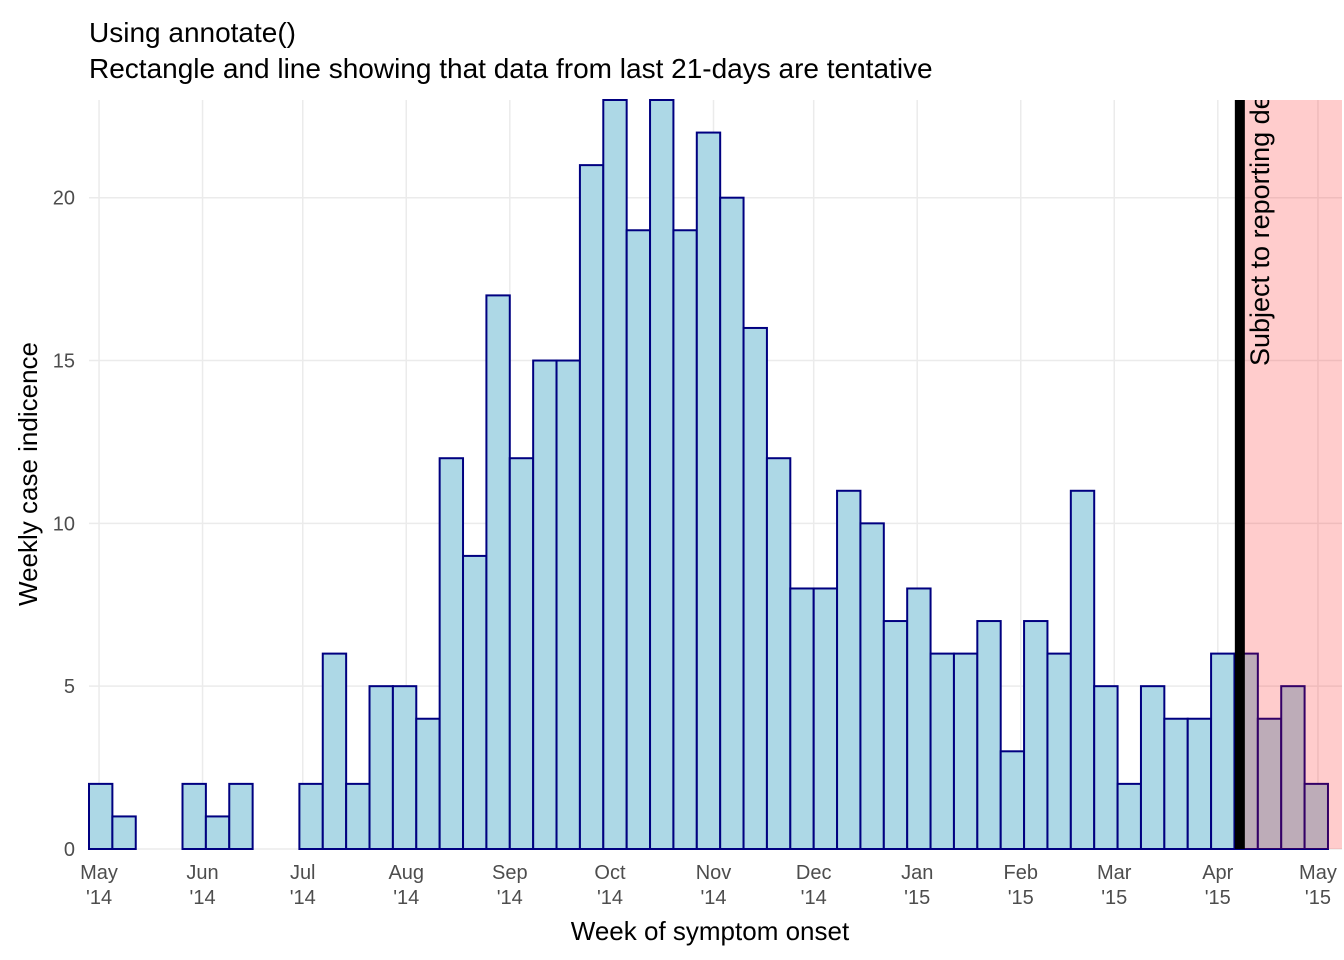  I want to click on x-tick-label: Oct '14, so click(610, 885).